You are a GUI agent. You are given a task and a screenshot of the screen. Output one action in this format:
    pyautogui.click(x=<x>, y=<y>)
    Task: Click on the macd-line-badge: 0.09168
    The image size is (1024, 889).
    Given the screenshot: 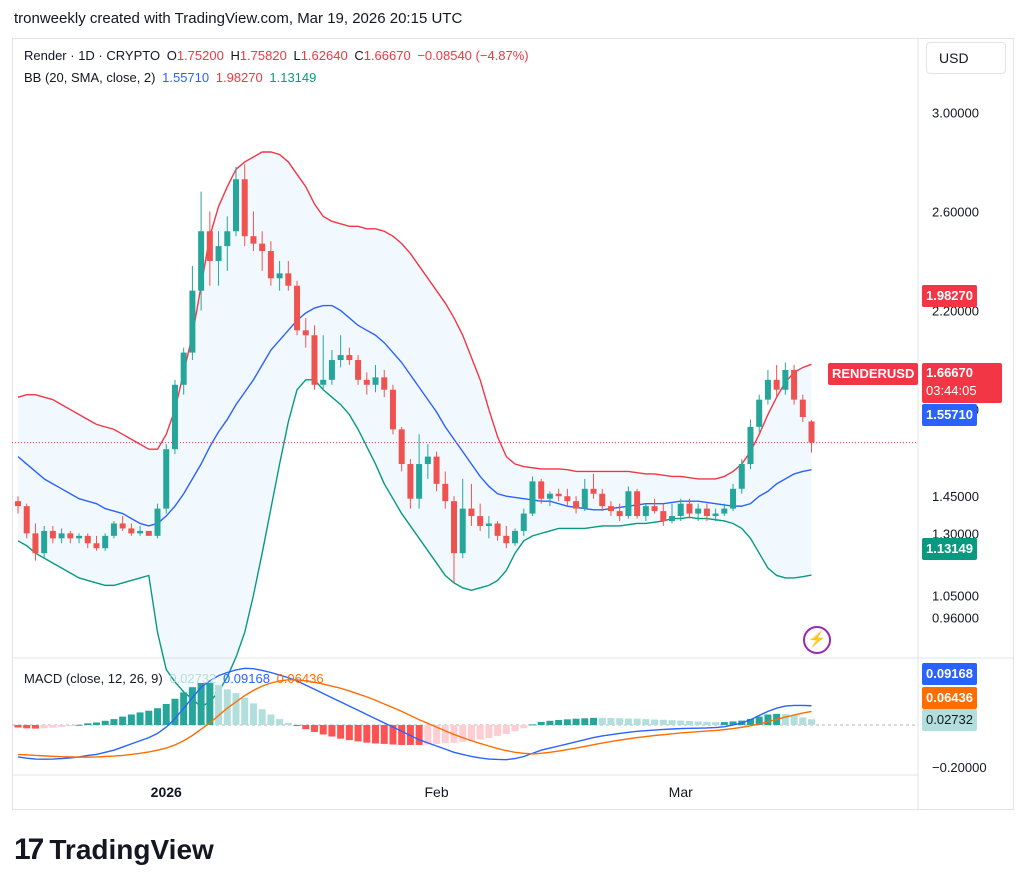 What is the action you would take?
    pyautogui.click(x=949, y=674)
    